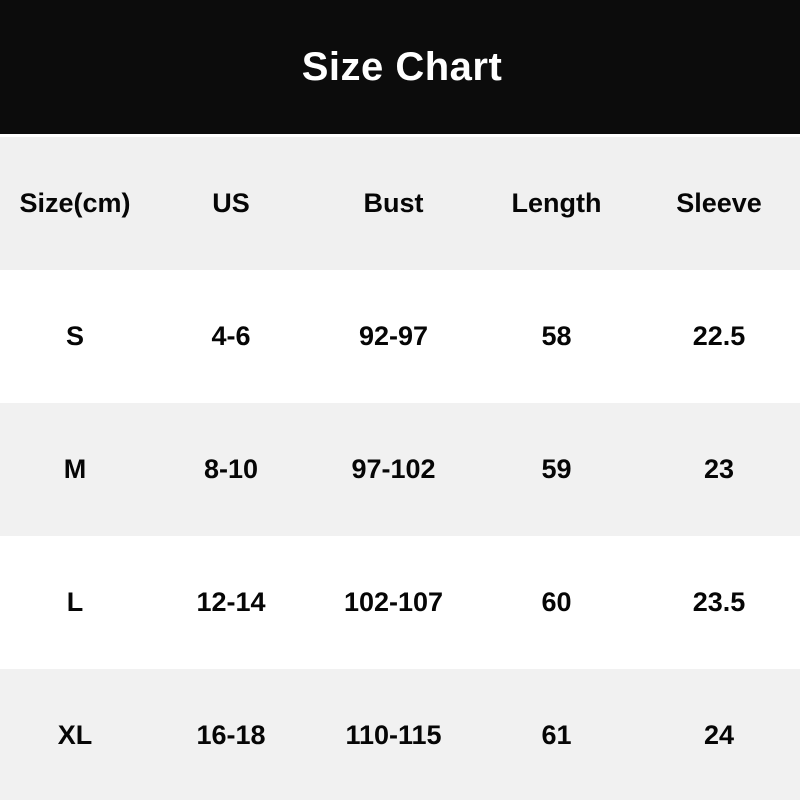  Describe the element at coordinates (393, 336) in the screenshot. I see `cell-bust: 92-97` at that location.